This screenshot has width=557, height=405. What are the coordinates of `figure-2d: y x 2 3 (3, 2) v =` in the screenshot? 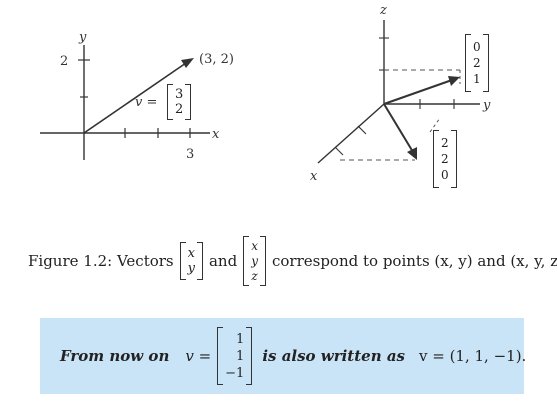 It's located at (137, 96).